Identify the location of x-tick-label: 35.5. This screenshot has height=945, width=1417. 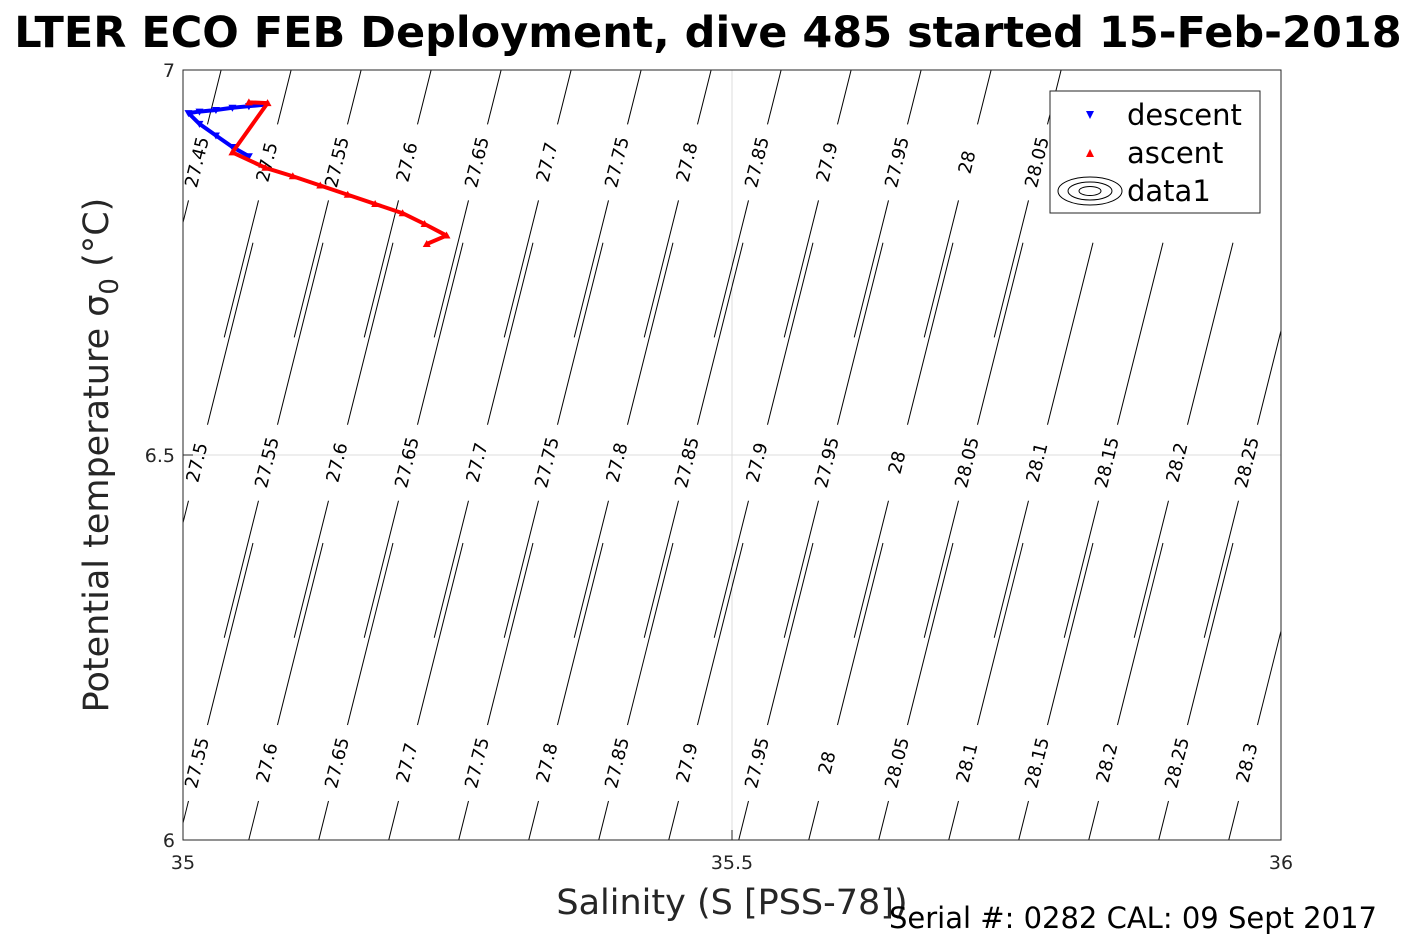
(732, 863).